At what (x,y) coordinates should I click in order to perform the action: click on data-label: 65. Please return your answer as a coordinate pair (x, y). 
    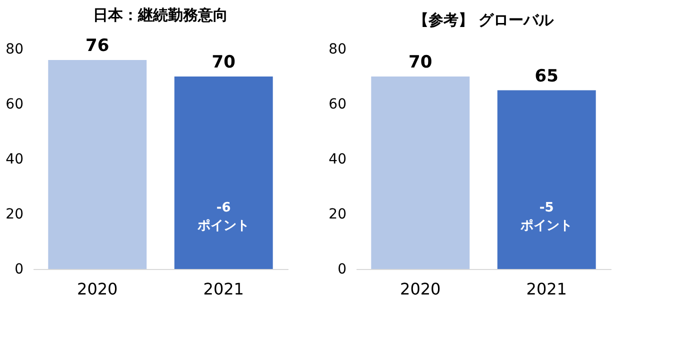
    Looking at the image, I should click on (546, 76).